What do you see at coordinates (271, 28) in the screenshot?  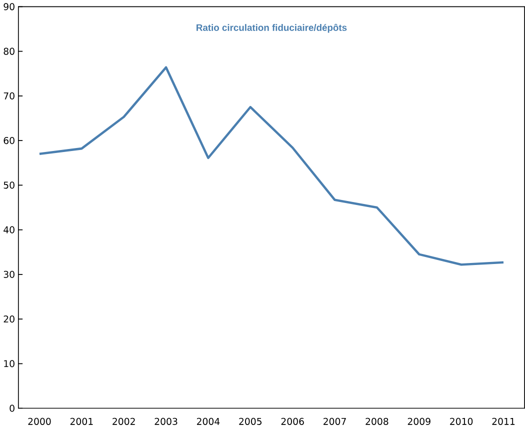 I see `text: Ratio circulation fiduciaire/dépôts` at bounding box center [271, 28].